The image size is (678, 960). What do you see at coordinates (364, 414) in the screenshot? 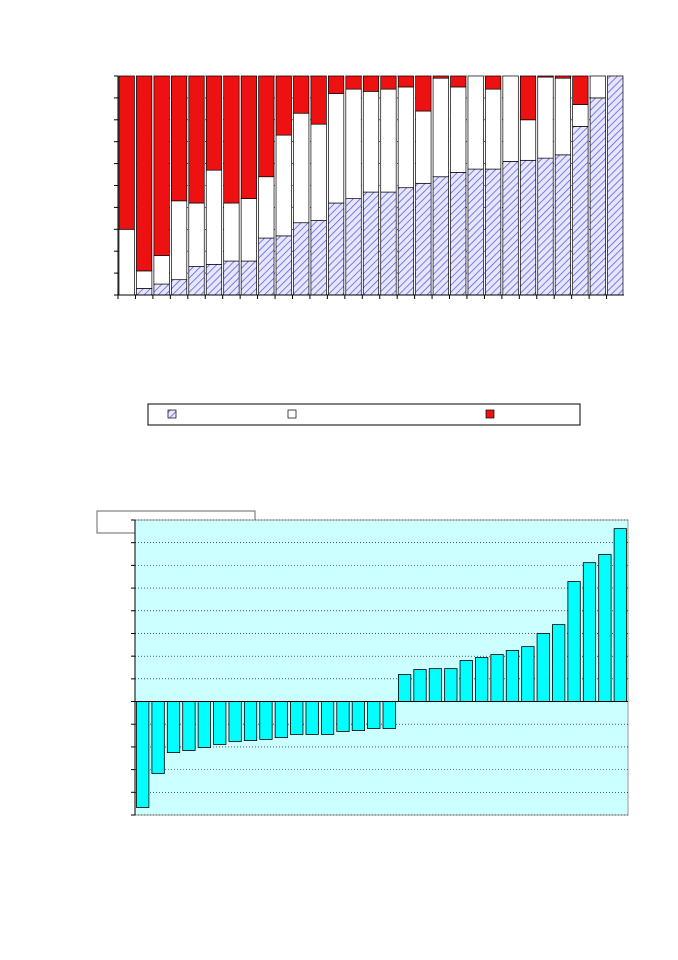
I see `legend` at bounding box center [364, 414].